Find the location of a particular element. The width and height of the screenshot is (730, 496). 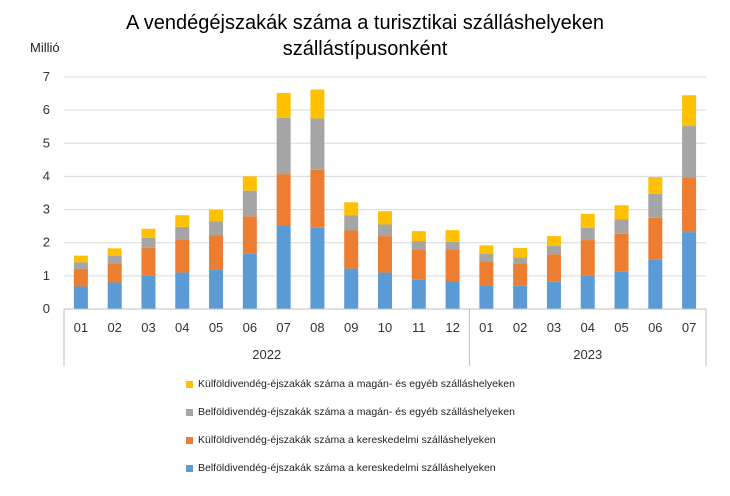

x-tick-label: 12 is located at coordinates (452, 327).